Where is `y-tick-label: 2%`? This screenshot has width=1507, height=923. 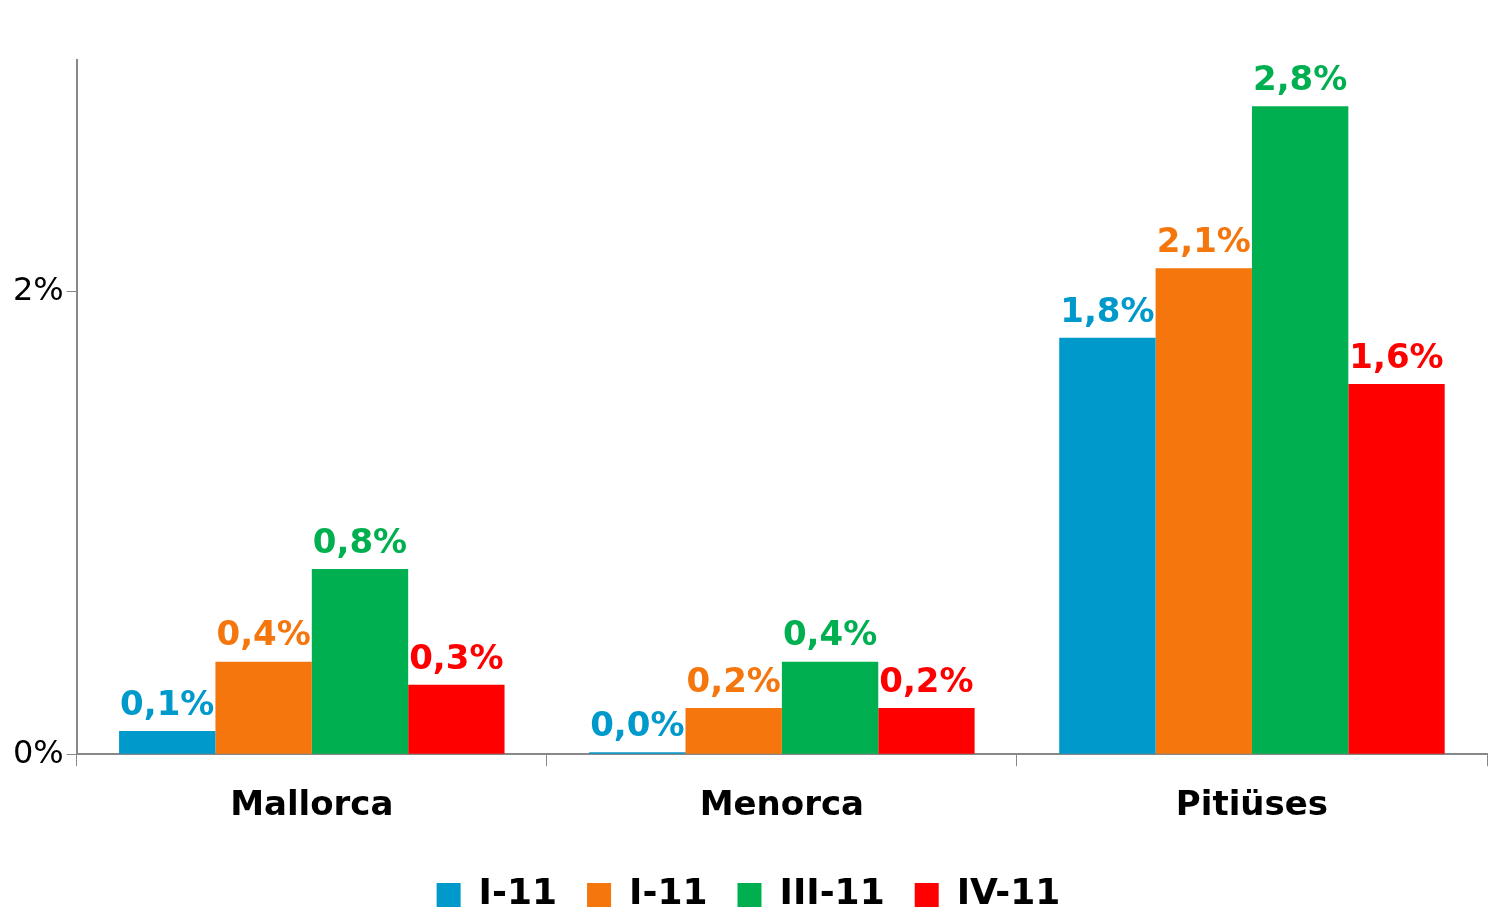
y-tick-label: 2% is located at coordinates (38, 288).